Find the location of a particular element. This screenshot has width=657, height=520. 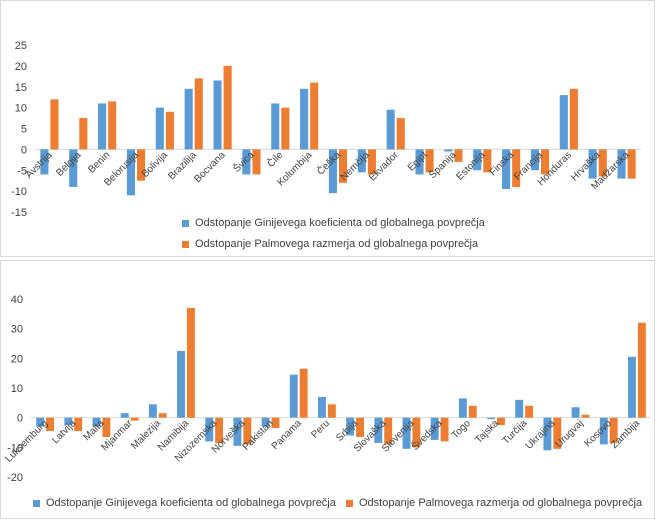

x-category-label: Tajska is located at coordinates (487, 432).